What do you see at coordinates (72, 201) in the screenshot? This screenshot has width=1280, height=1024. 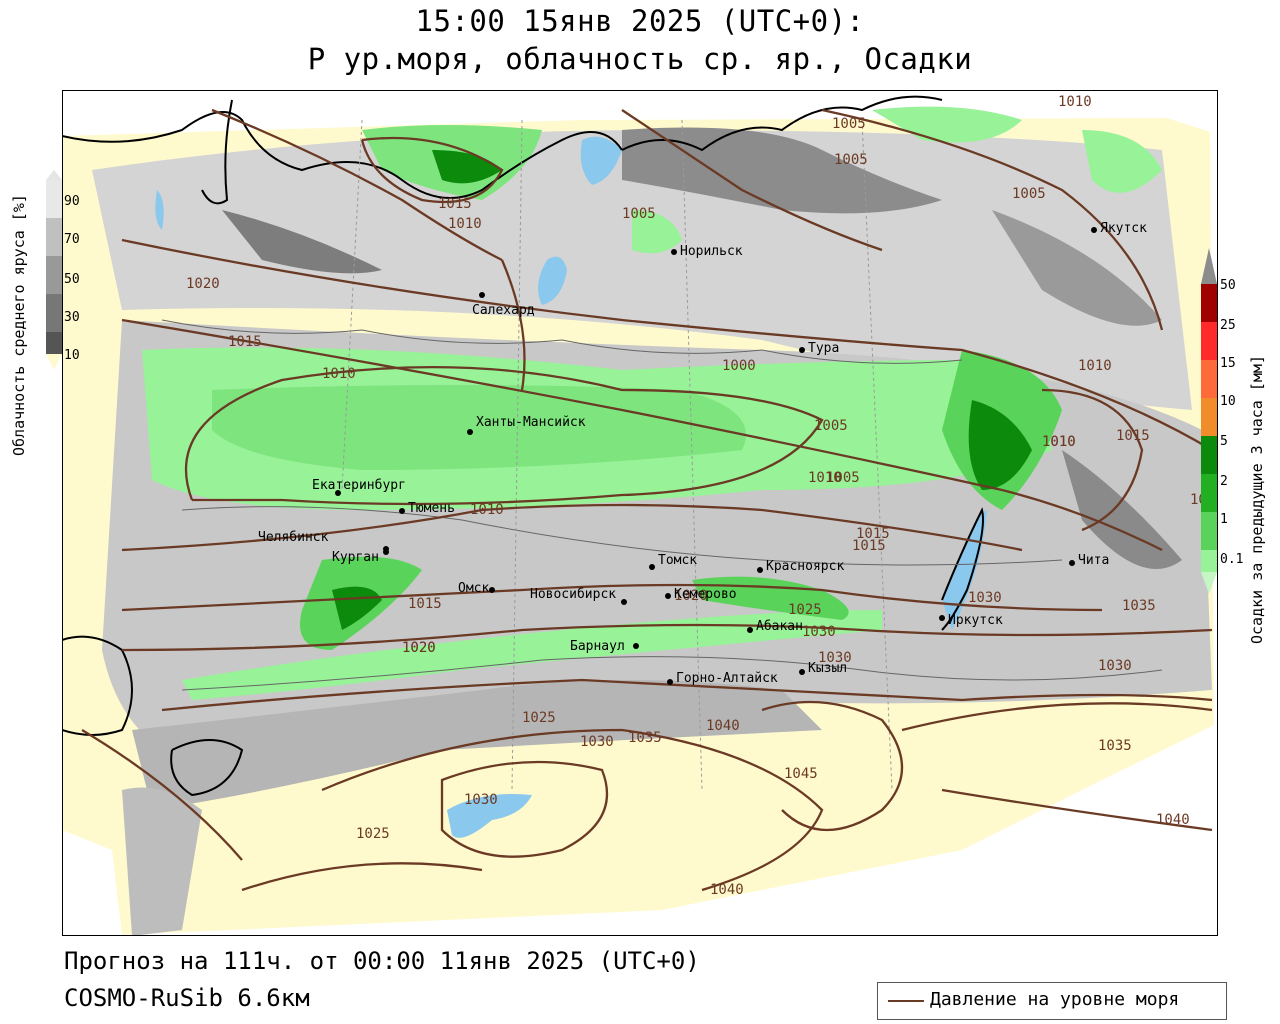 I see `cloud-tick-label: 90` at bounding box center [72, 201].